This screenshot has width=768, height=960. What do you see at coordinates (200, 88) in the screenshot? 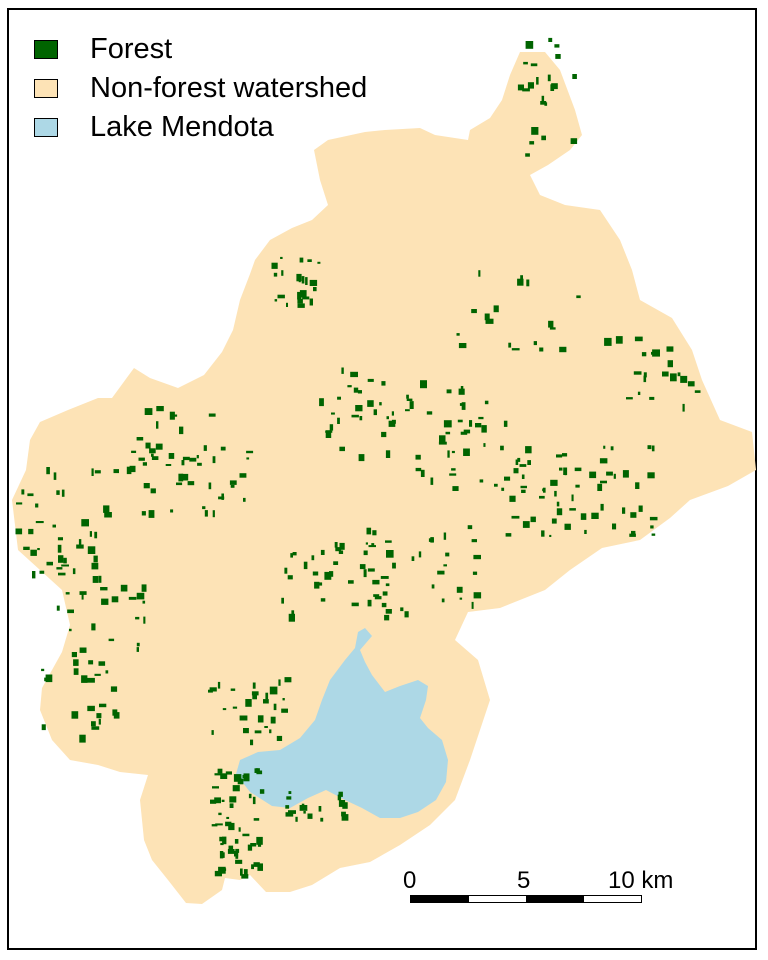
I see `legend-item-non-forest: Non-forest watershed` at bounding box center [200, 88].